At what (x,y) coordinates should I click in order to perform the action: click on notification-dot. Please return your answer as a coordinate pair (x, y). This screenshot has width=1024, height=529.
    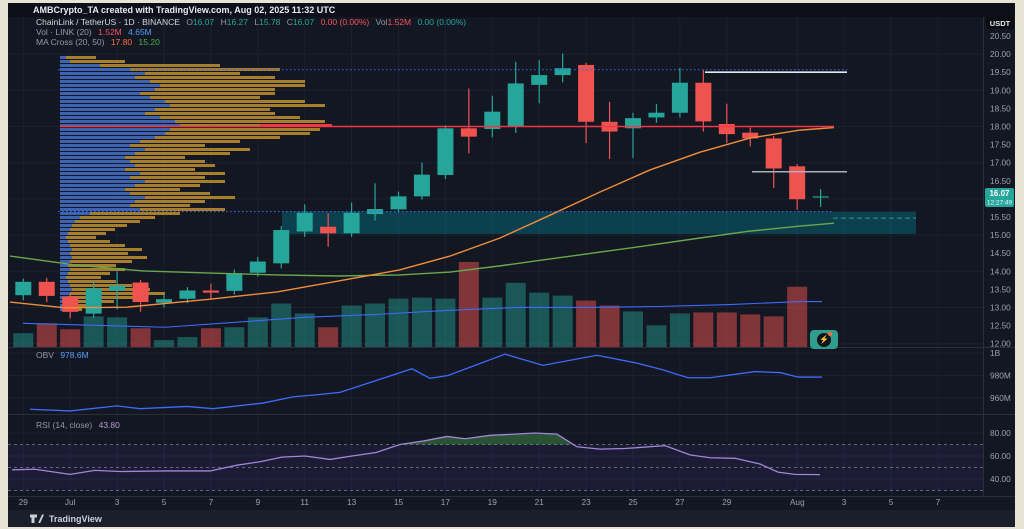
    Looking at the image, I should click on (830, 333).